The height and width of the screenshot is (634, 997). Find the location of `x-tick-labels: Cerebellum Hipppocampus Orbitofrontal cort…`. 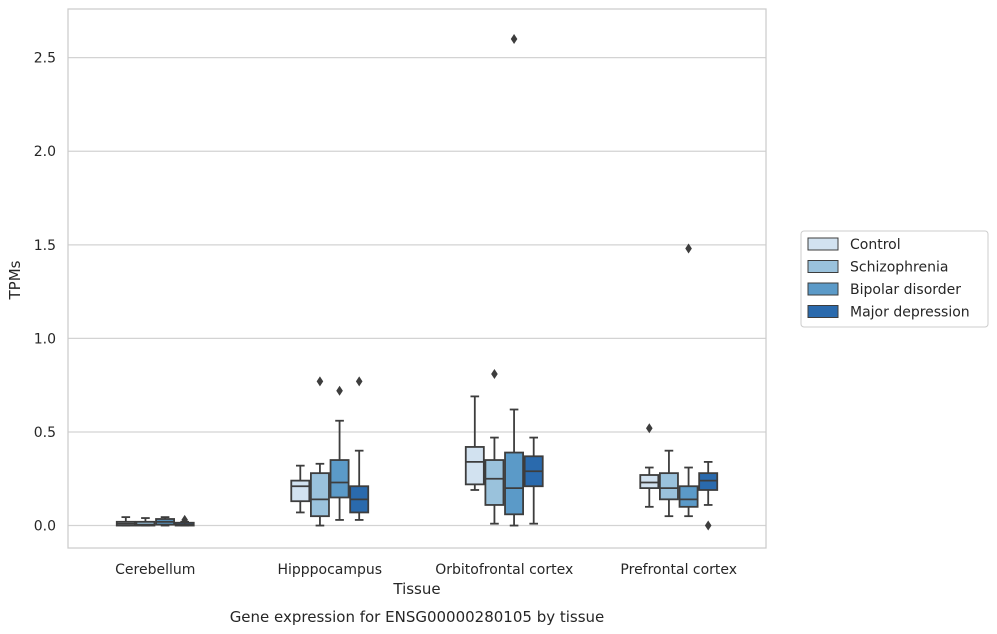

x-tick-labels: Cerebellum Hipppocampus Orbitofrontal cort… is located at coordinates (426, 570).